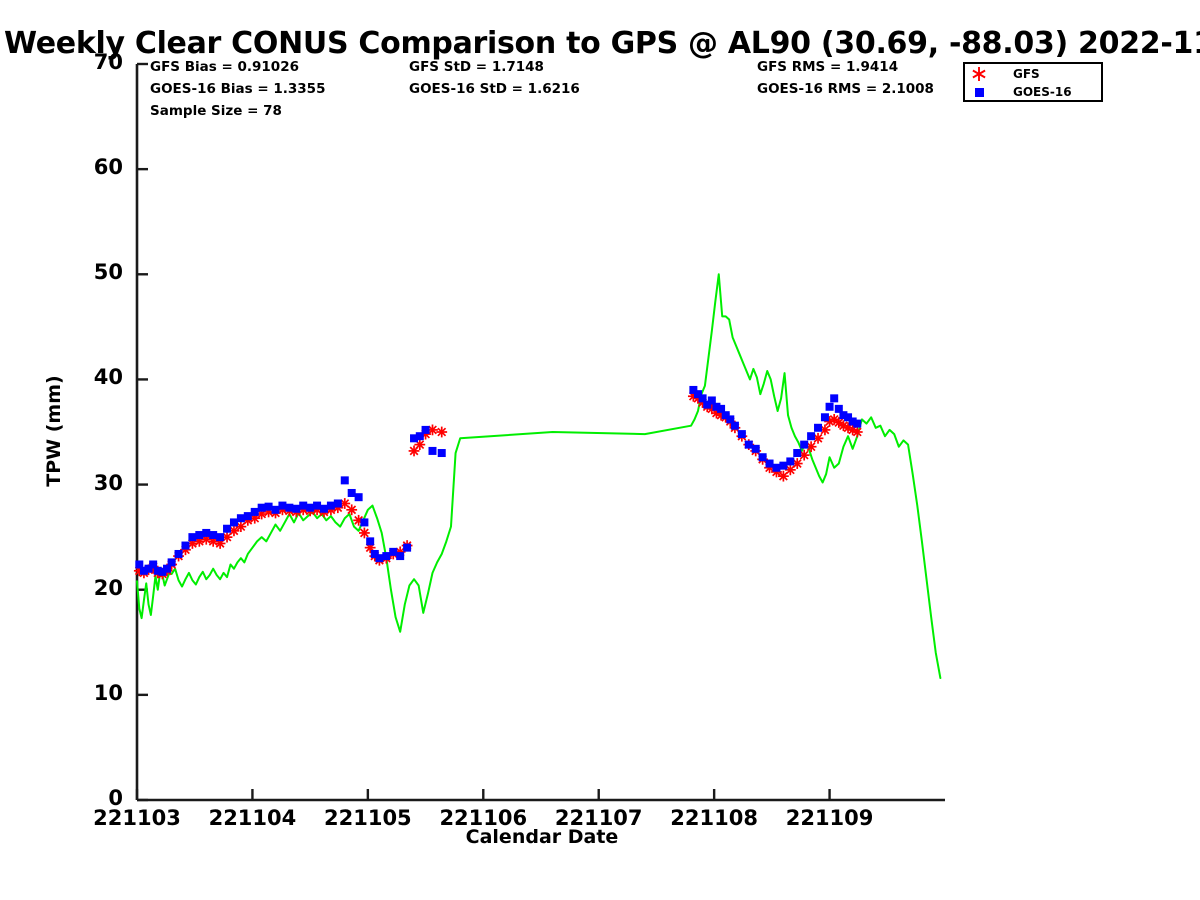 Image resolution: width=1200 pixels, height=900 pixels. What do you see at coordinates (991, 74) in the screenshot?
I see `asterisk-icon` at bounding box center [991, 74].